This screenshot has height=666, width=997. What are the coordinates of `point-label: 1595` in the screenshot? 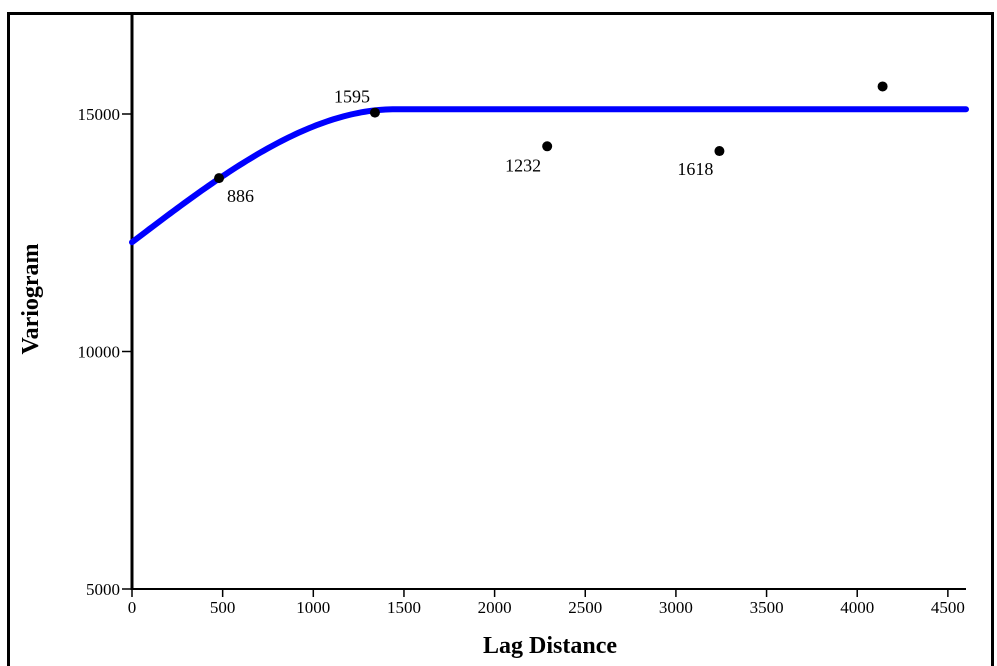 It's located at (352, 97).